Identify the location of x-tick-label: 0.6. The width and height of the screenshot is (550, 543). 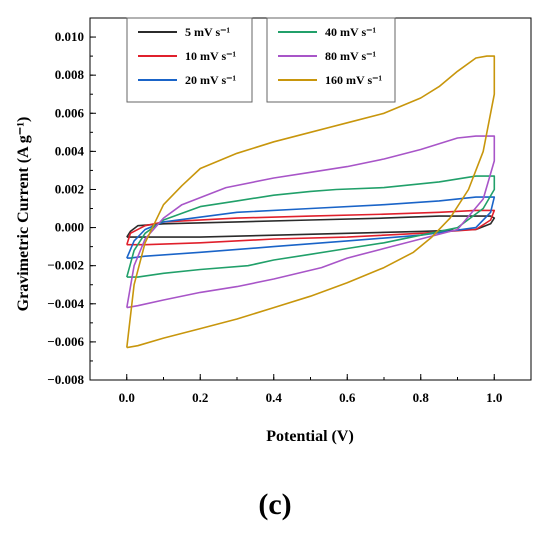
(347, 397).